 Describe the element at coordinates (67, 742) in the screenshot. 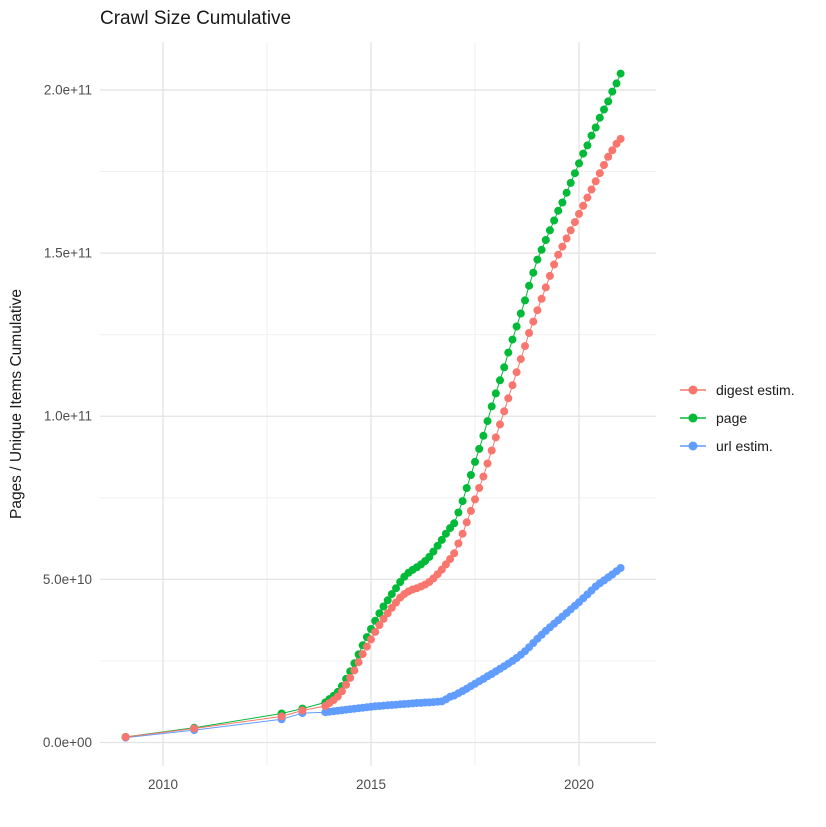

I see `y-tick-label: 0.0e+00` at that location.